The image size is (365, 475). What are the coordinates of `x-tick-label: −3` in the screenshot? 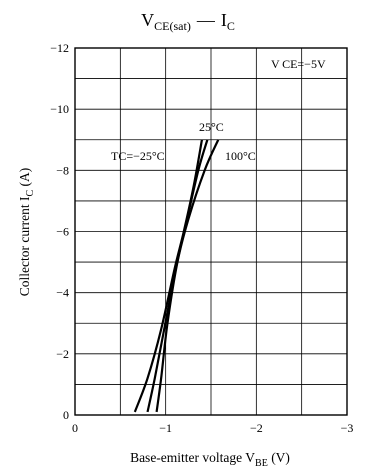 It's located at (347, 428).